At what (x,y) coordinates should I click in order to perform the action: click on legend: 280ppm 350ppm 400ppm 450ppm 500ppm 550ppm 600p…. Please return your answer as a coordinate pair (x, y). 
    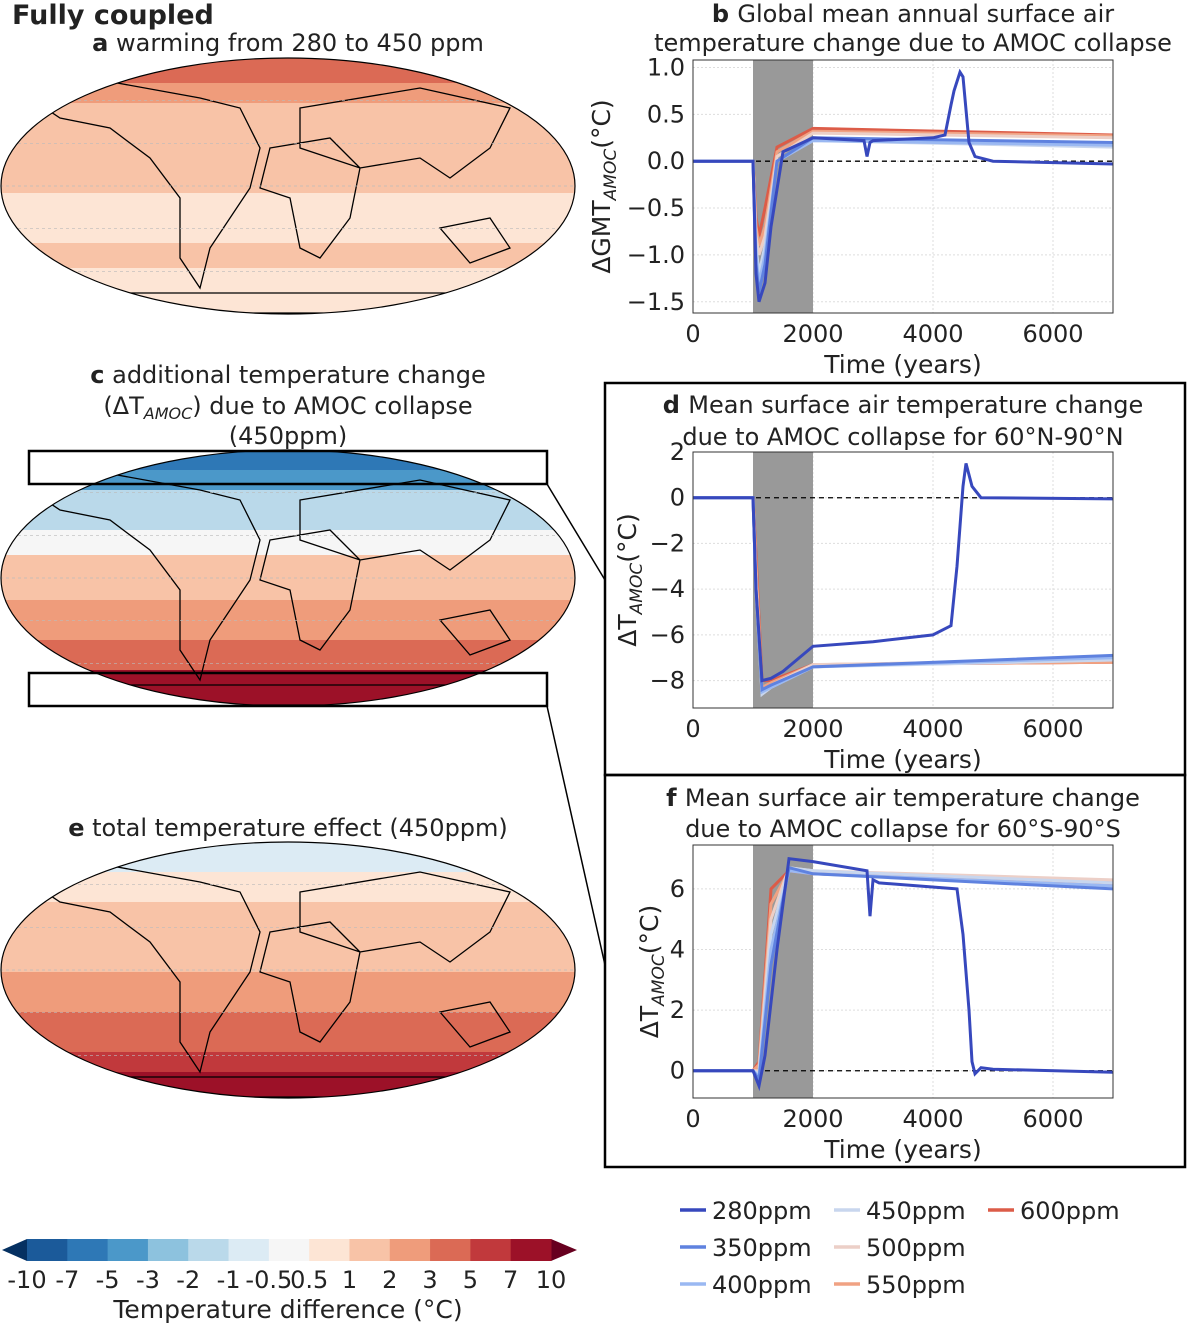
    Looking at the image, I should click on (900, 1248).